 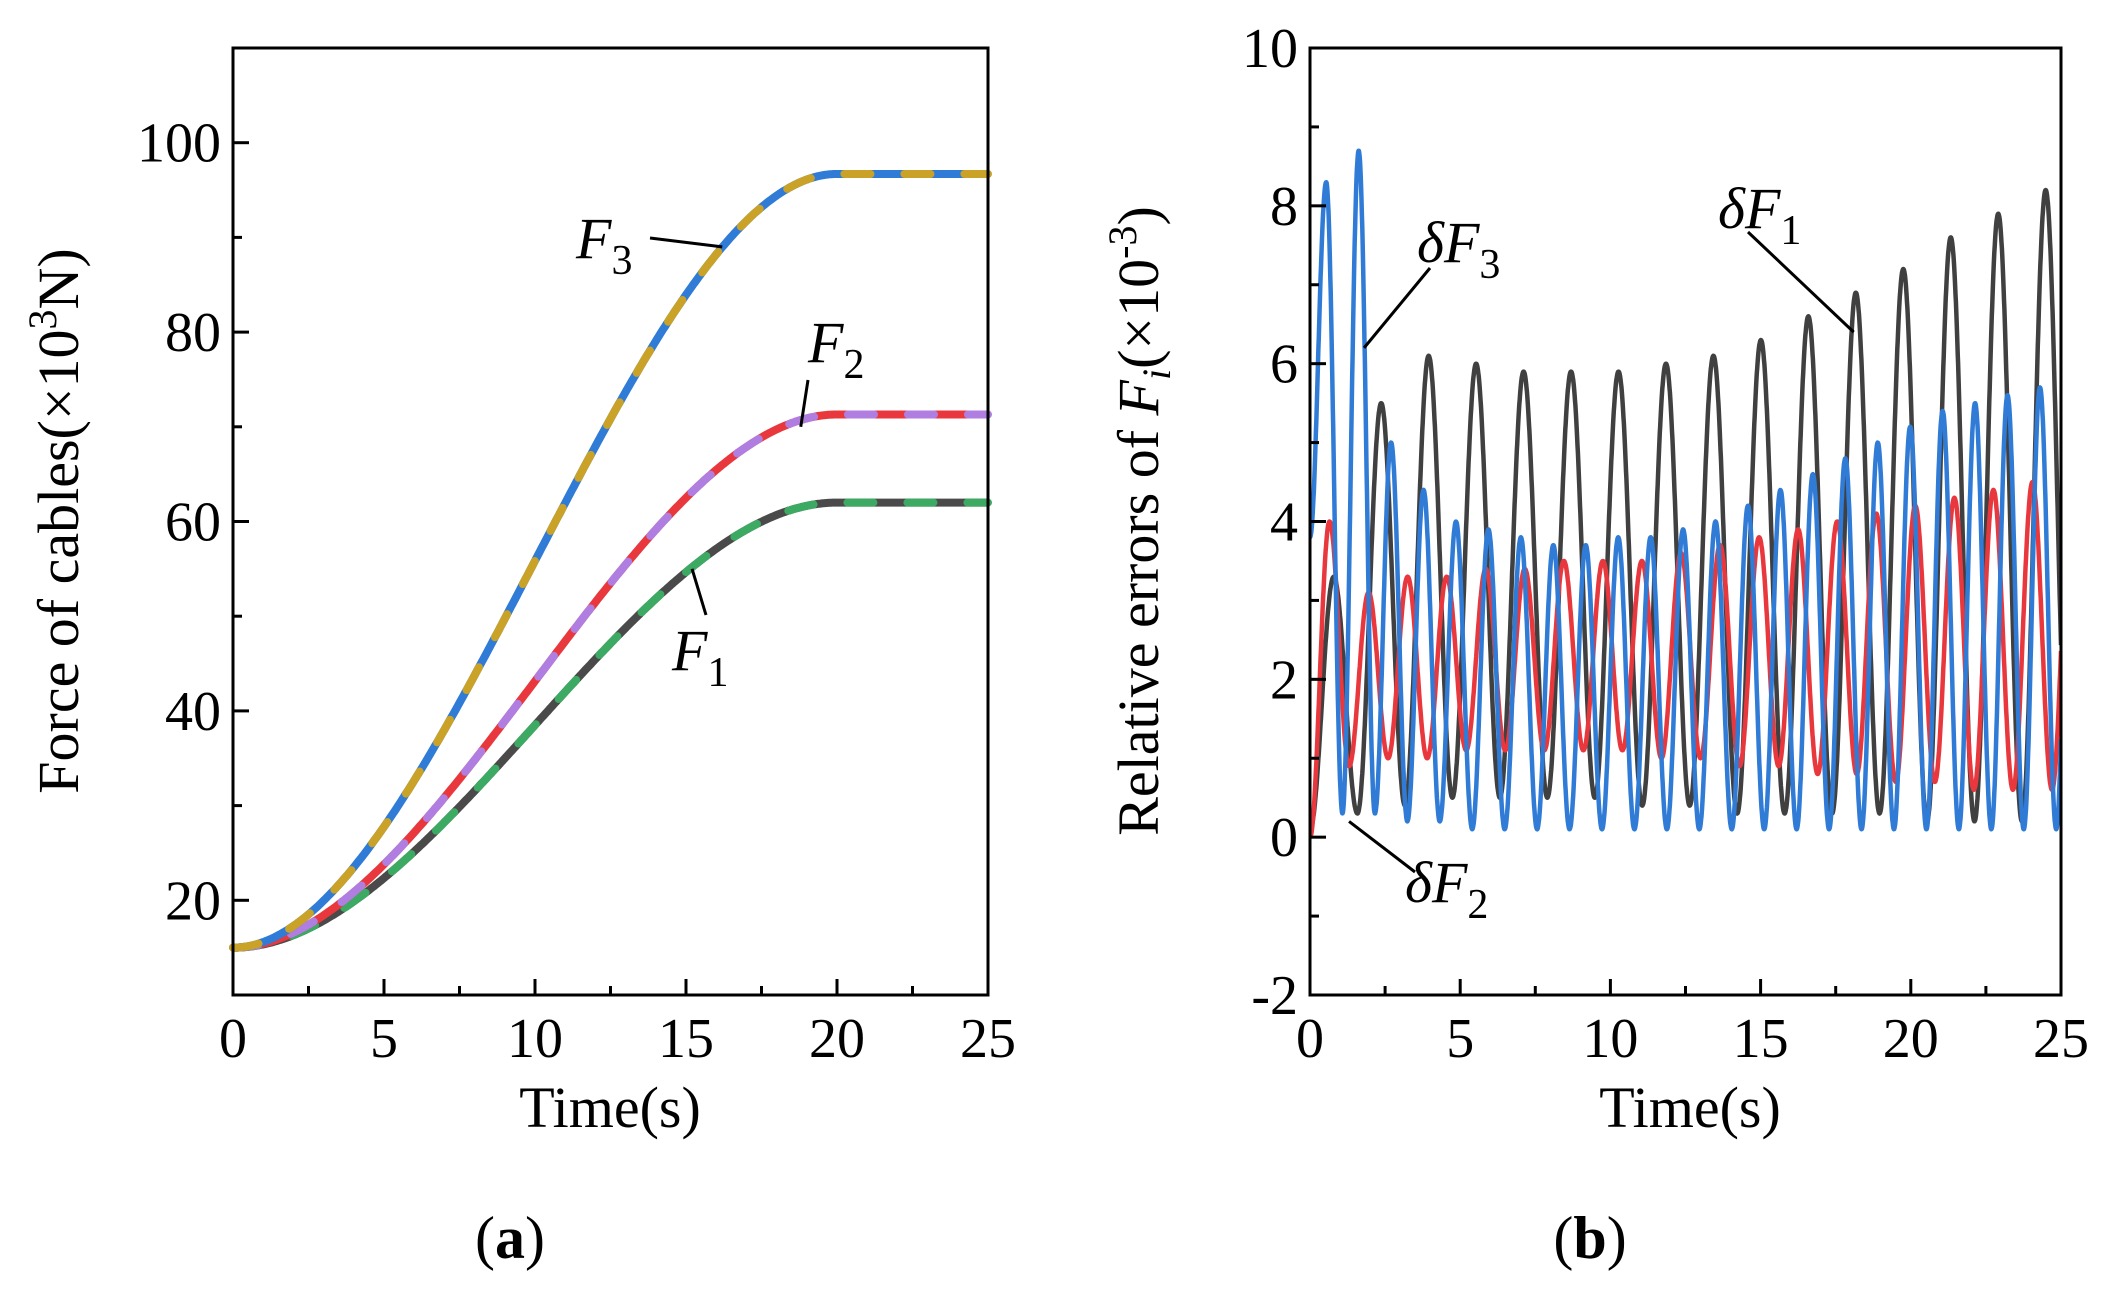 I want to click on panel-b-x-tick-label: 15, so click(x=1761, y=1039).